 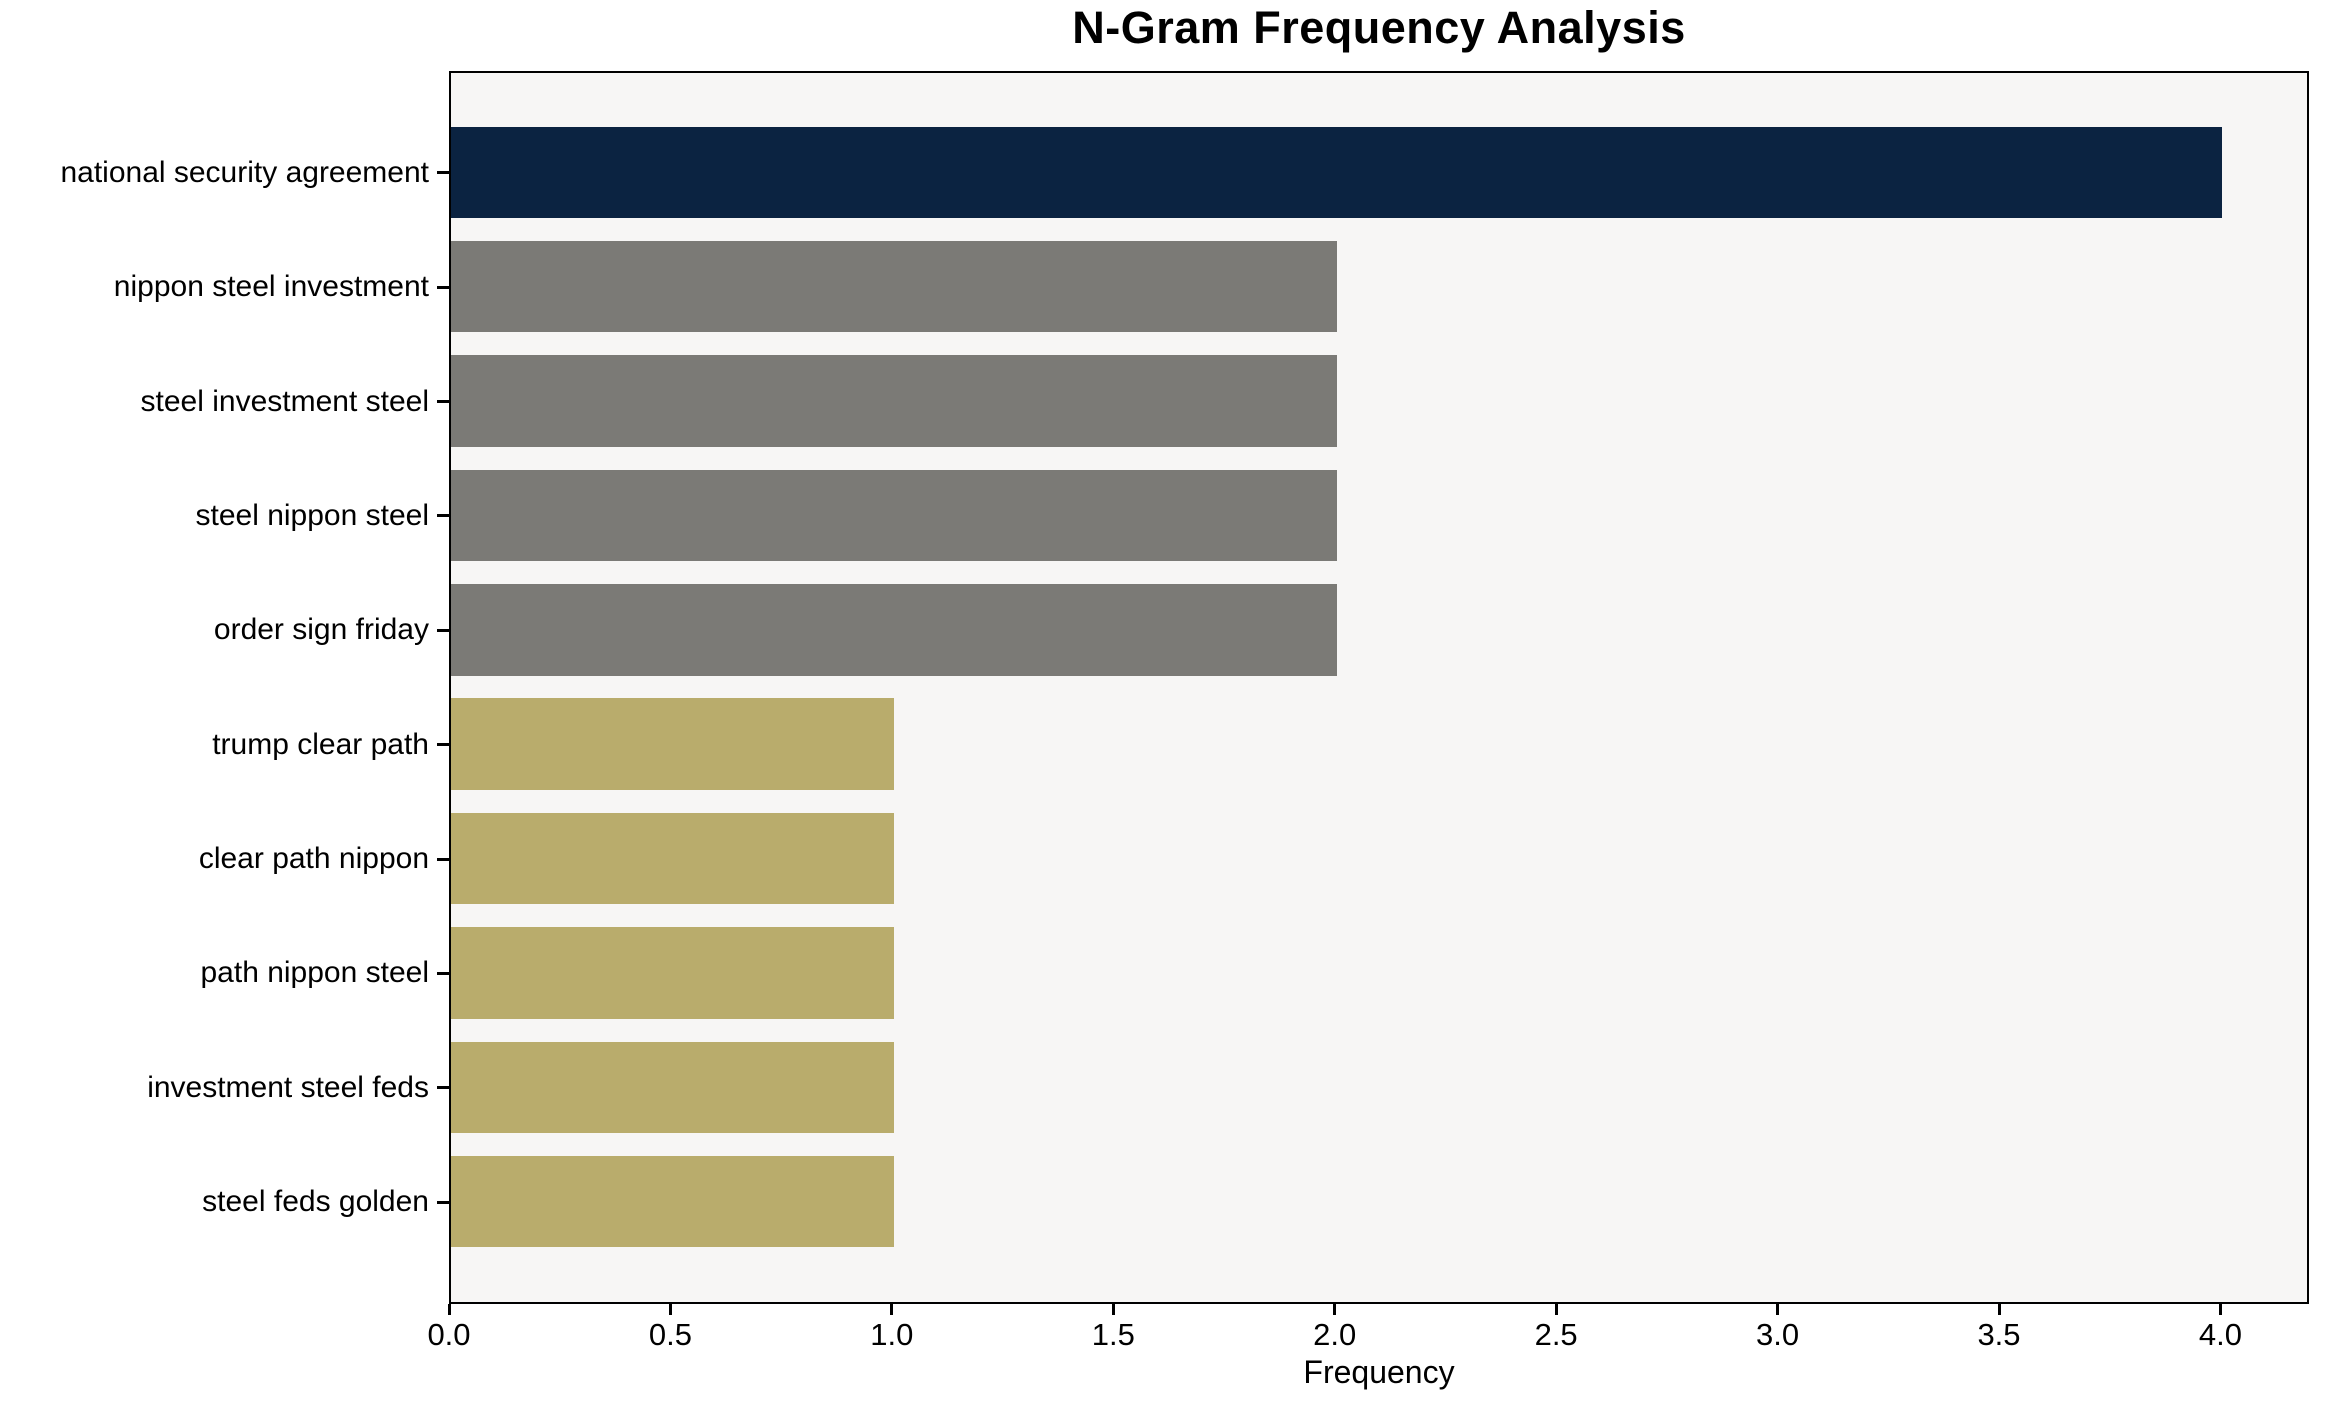 What do you see at coordinates (312, 515) in the screenshot?
I see `y-axis-category-label: steel nippon steel` at bounding box center [312, 515].